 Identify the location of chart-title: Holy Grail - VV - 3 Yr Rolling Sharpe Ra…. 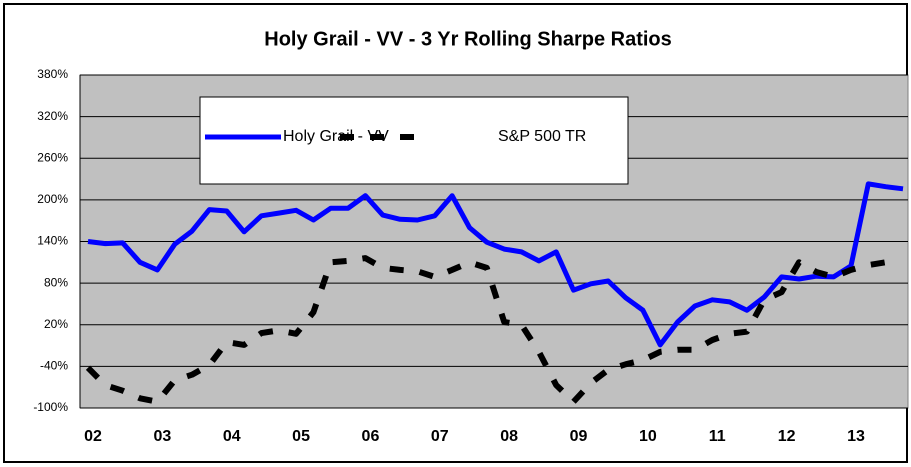
(468, 39).